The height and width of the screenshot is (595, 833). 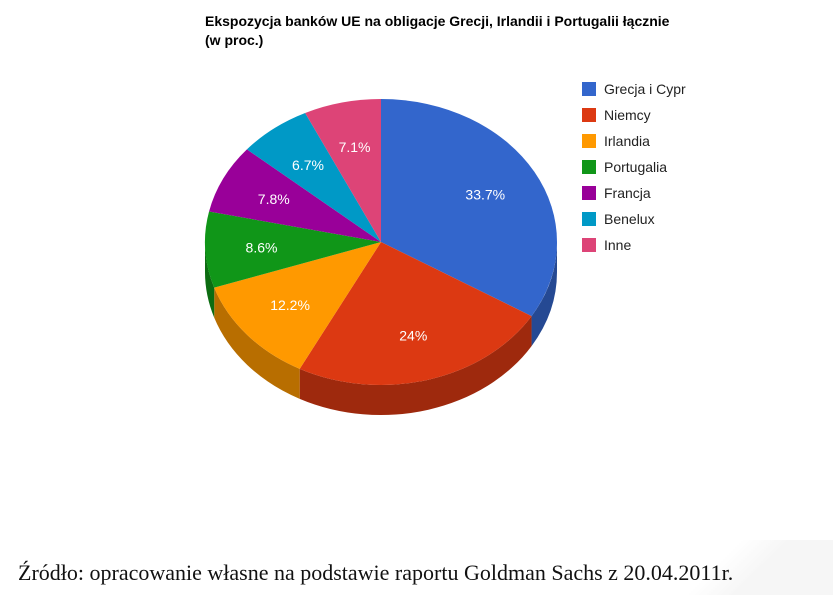 I want to click on legend-item: Inne, so click(x=634, y=245).